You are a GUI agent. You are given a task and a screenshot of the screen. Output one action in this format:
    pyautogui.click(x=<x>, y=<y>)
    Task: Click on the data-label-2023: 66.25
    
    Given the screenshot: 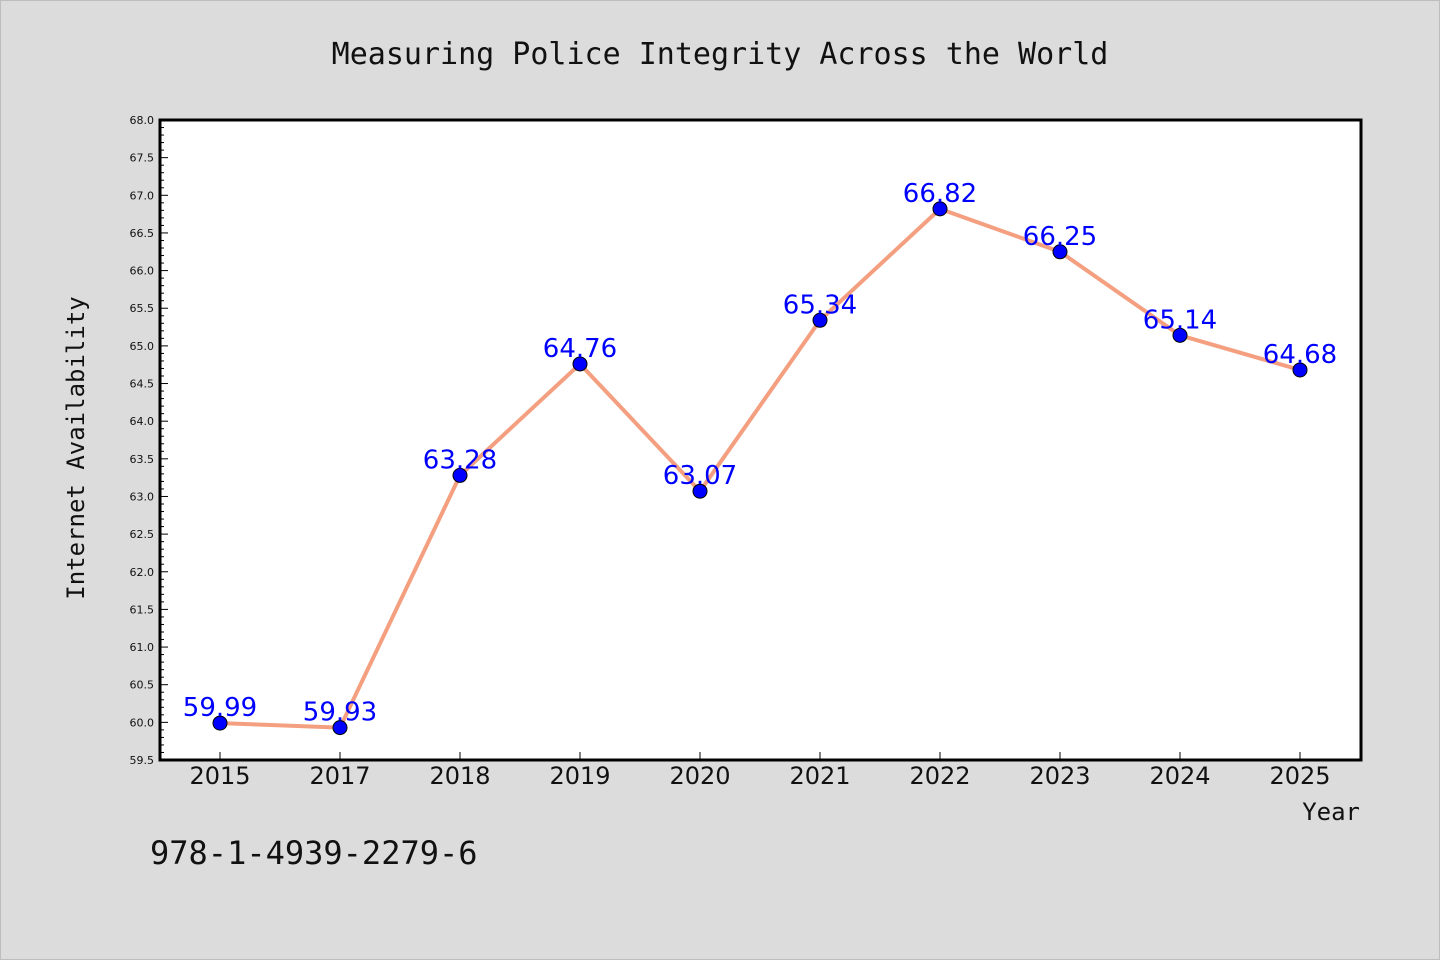 What is the action you would take?
    pyautogui.click(x=1060, y=237)
    